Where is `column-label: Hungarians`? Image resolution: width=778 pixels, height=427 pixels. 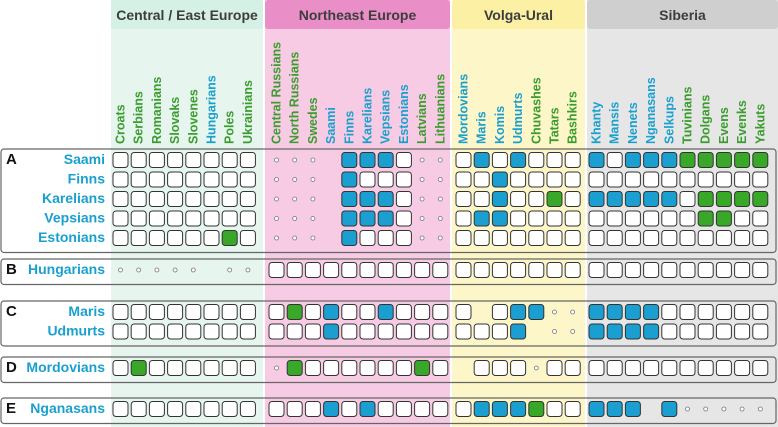 column-label: Hungarians is located at coordinates (212, 109).